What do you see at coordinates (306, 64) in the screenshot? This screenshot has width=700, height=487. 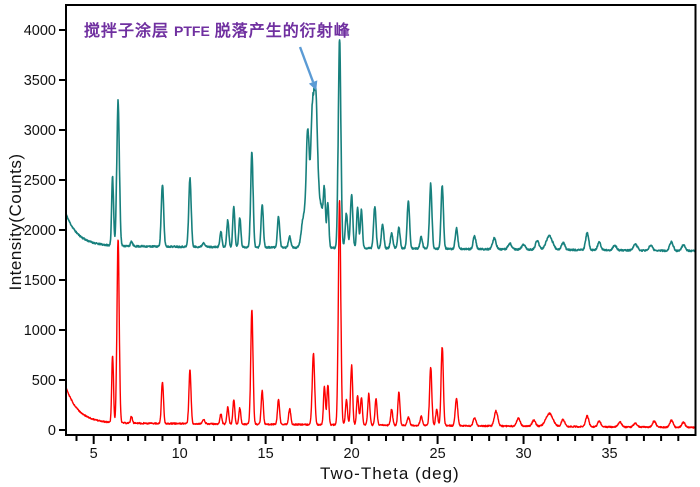 I see `annotation-arrow-line` at bounding box center [306, 64].